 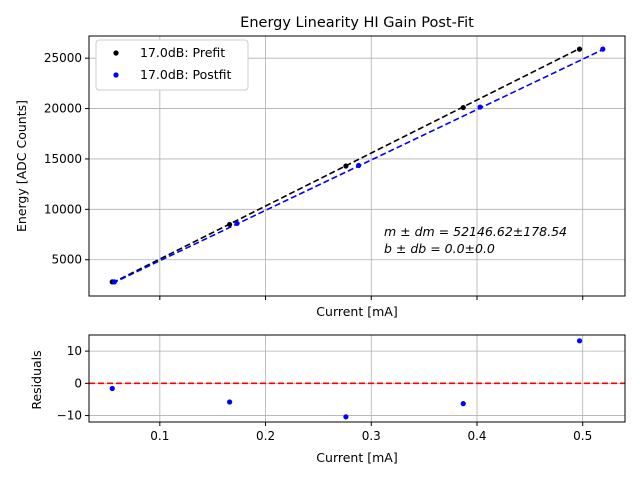 I want to click on residual-plot-xlabel: Current [mA], so click(x=356, y=457).